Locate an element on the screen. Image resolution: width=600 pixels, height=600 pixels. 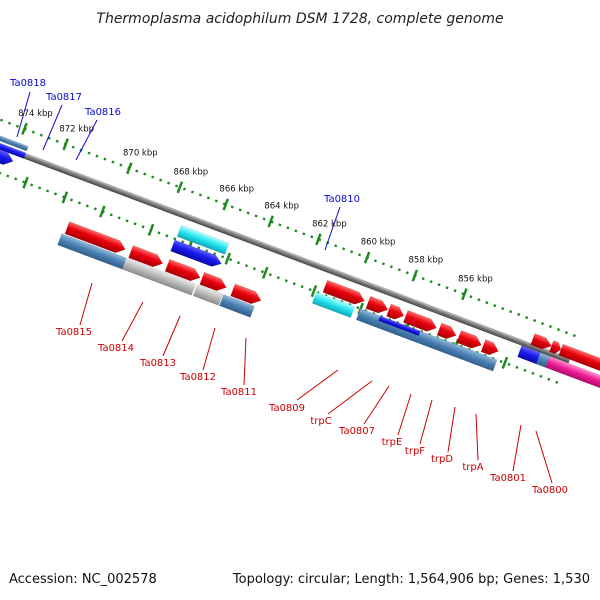
kbp-label: 862 kbp is located at coordinates (329, 224).